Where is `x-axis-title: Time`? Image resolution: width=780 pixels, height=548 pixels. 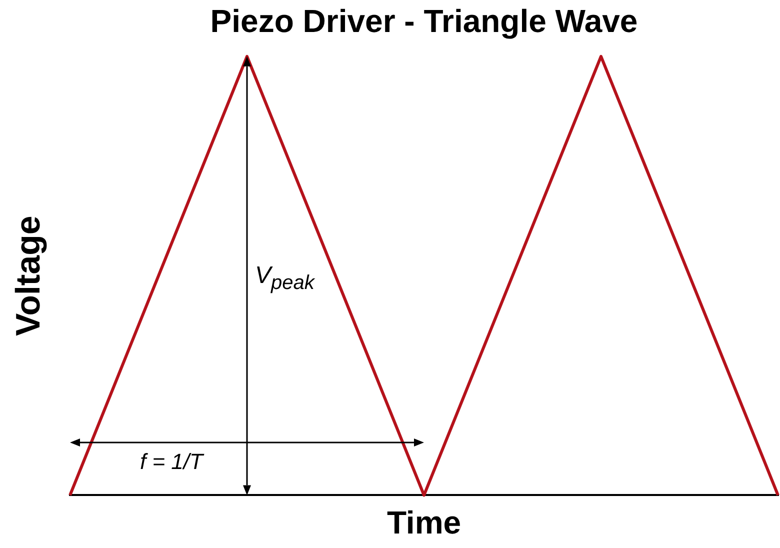
x-axis-title: Time is located at coordinates (424, 522).